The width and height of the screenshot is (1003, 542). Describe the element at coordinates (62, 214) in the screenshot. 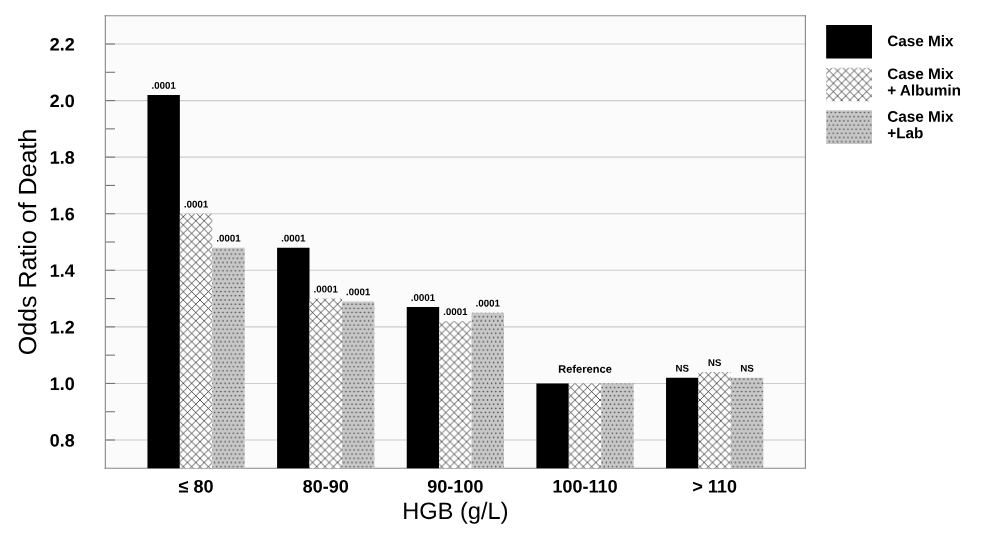

I see `y-tick-label: 1.6` at that location.